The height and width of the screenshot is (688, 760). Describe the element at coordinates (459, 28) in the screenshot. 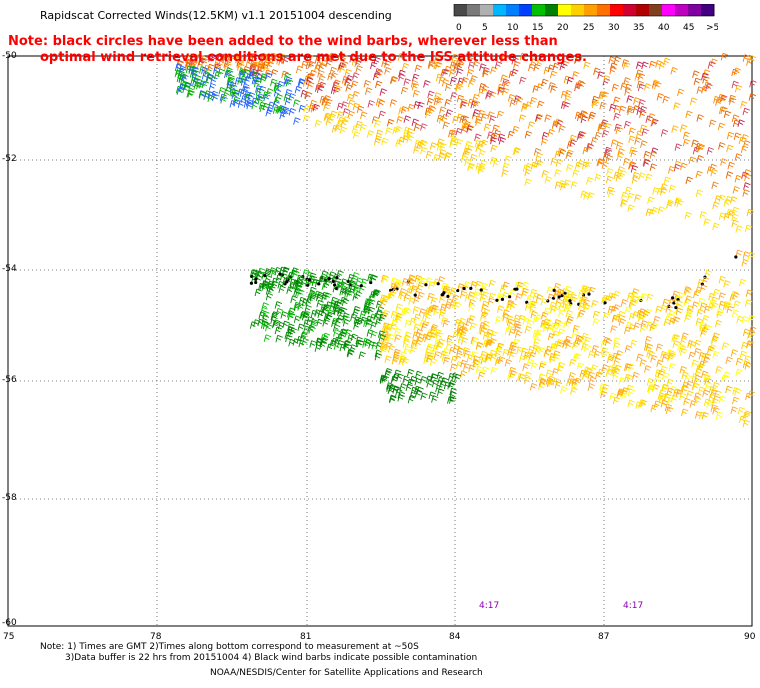

I see `legend-label: 0` at that location.